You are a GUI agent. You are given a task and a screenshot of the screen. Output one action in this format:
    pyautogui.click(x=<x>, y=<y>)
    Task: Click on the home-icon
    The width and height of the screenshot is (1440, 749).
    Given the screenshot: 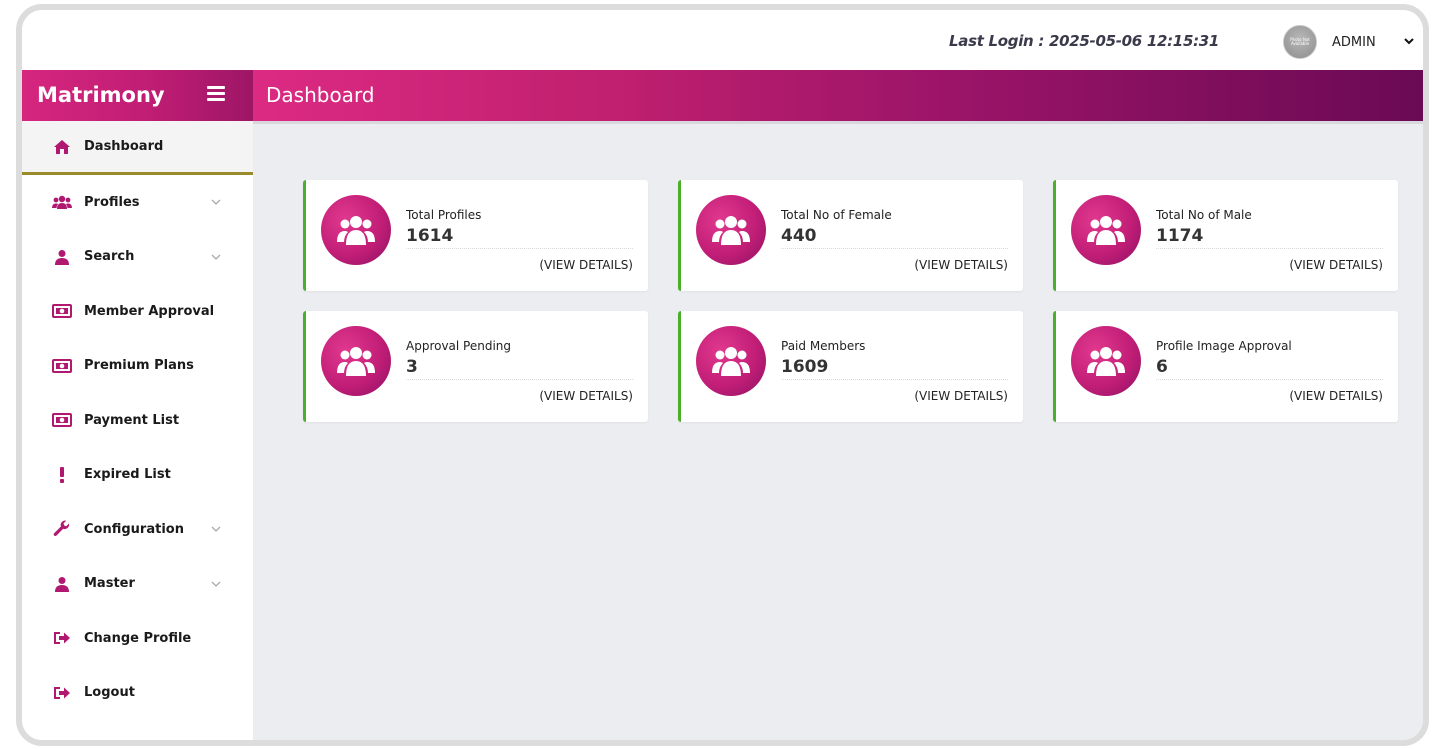 What is the action you would take?
    pyautogui.click(x=62, y=147)
    